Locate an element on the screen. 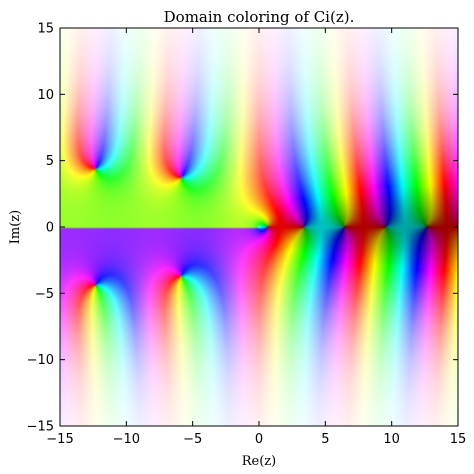 Image resolution: width=474 pixels, height=474 pixels. x-axis-label: Re(z) is located at coordinates (259, 461).